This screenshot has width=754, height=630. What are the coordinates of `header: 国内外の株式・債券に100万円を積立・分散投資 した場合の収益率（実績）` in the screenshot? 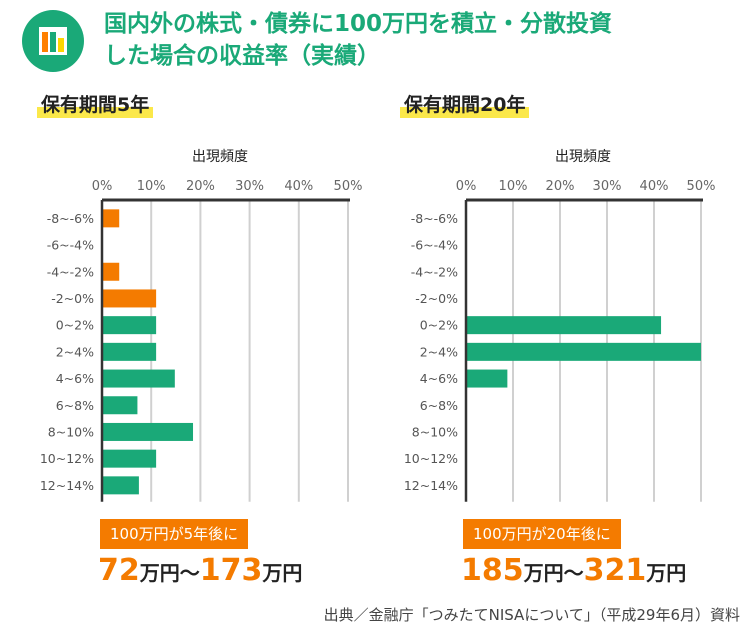 It's located at (377, 43).